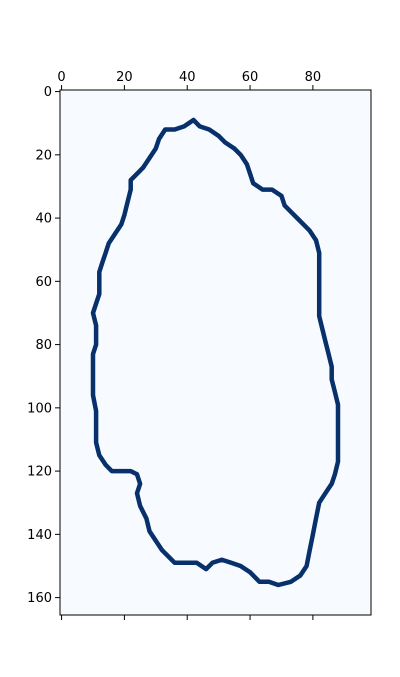  Describe the element at coordinates (61, 77) in the screenshot. I see `x-tick-label: 0` at that location.